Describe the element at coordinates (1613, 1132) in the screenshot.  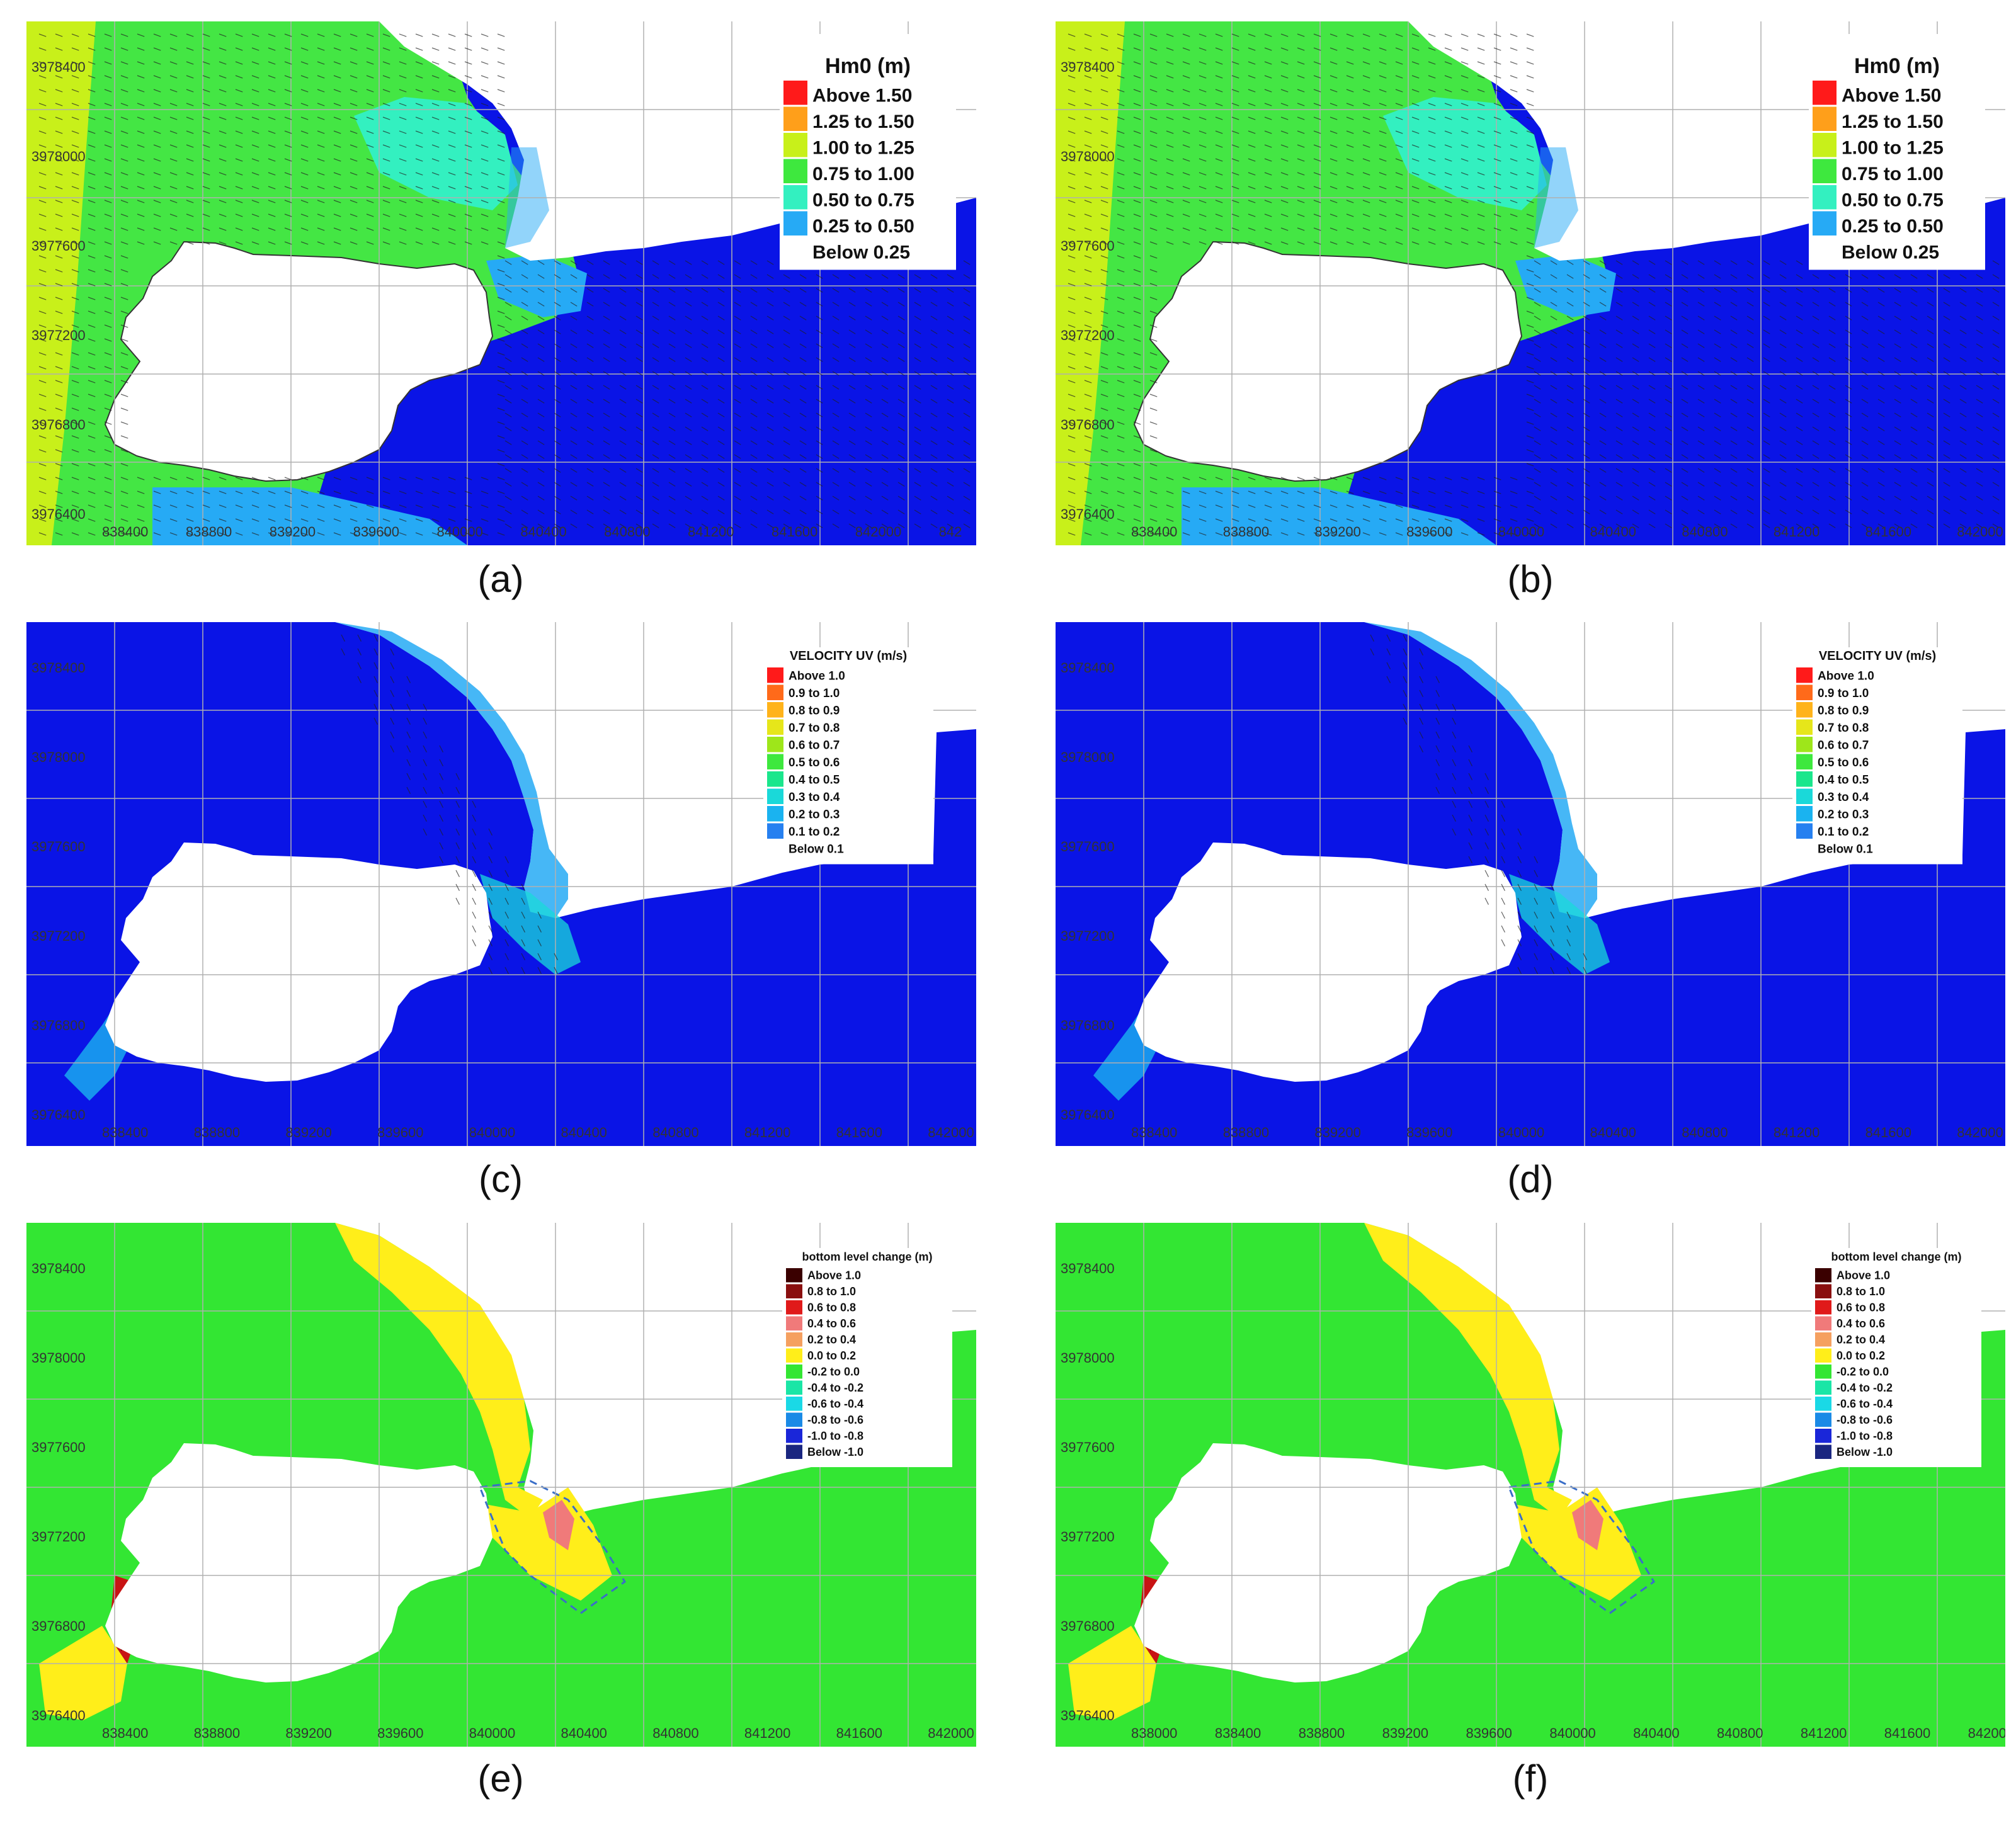
I see `x-tick-label: 840400` at that location.